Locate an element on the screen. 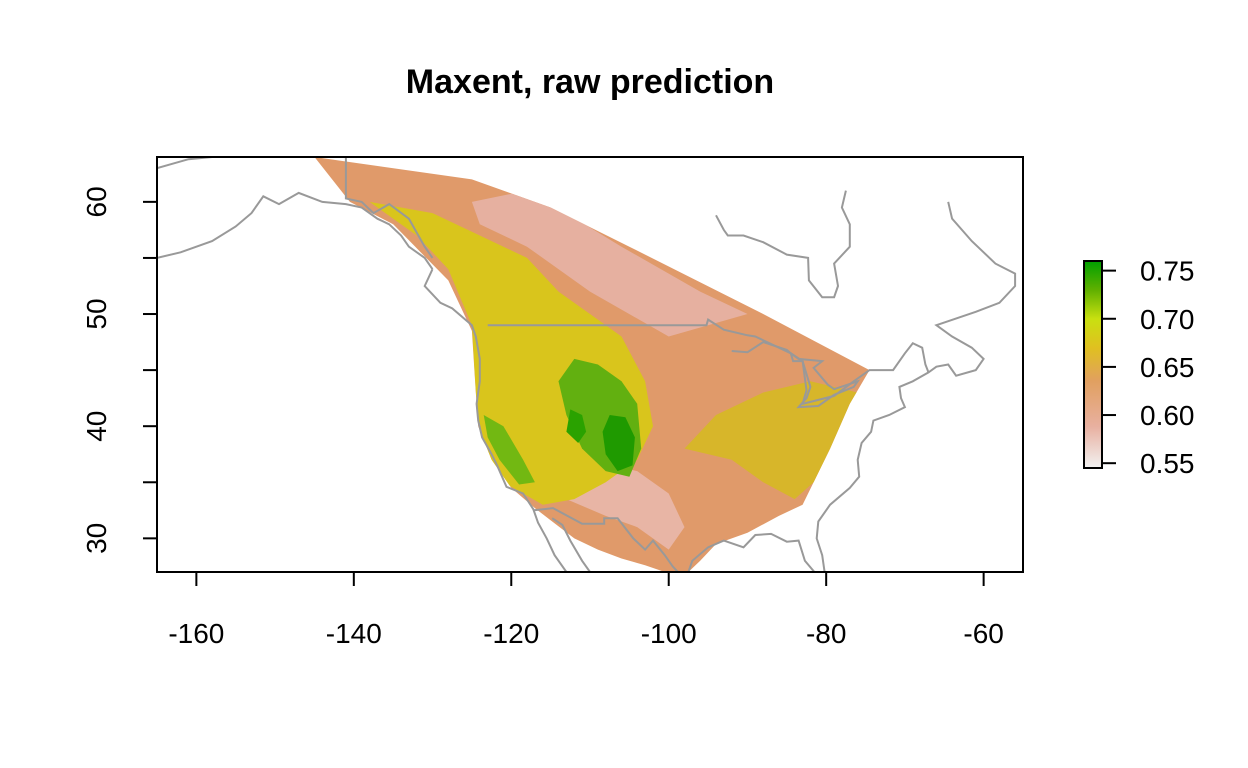 The height and width of the screenshot is (768, 1248). legend-colorbar: 0.55 0.60 0.65 0.70 0.75 is located at coordinates (1139, 367).